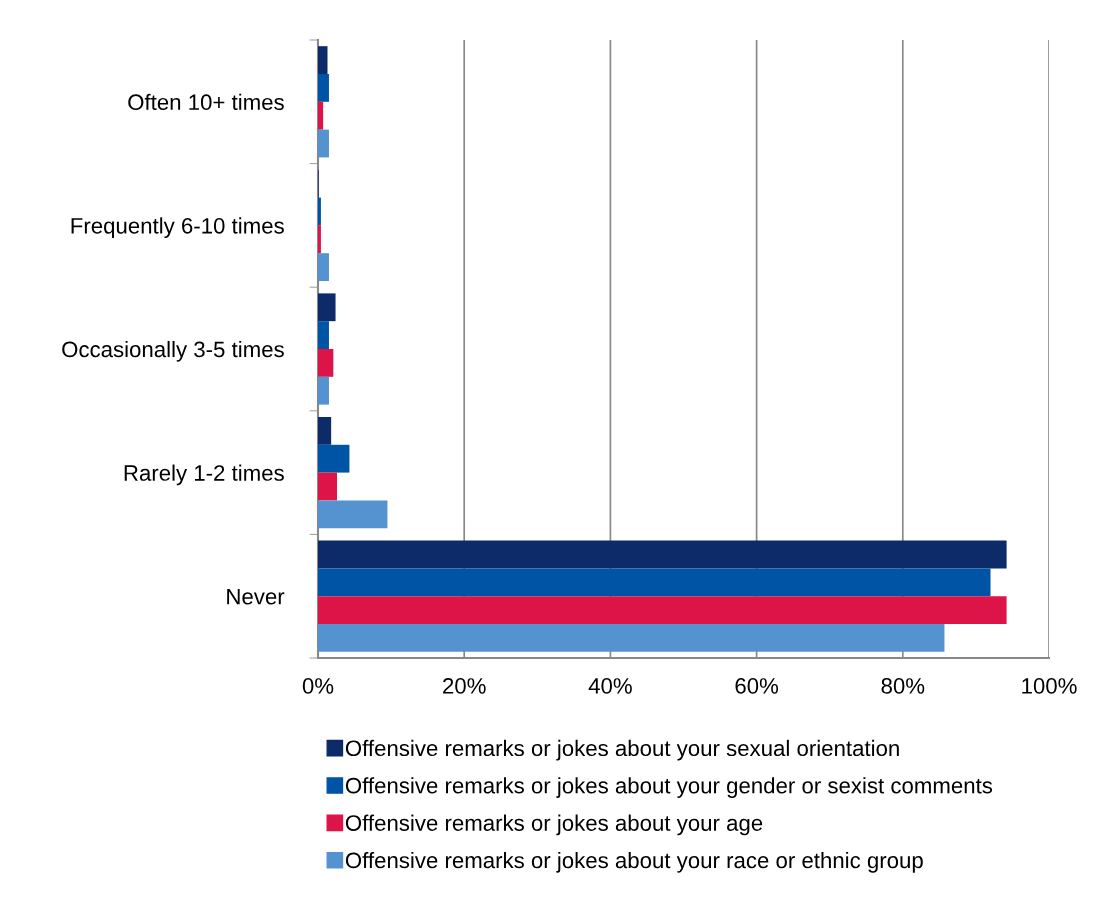 The width and height of the screenshot is (1100, 911). I want to click on y-tick-label: Occasionally 3-5 times, so click(173, 351).